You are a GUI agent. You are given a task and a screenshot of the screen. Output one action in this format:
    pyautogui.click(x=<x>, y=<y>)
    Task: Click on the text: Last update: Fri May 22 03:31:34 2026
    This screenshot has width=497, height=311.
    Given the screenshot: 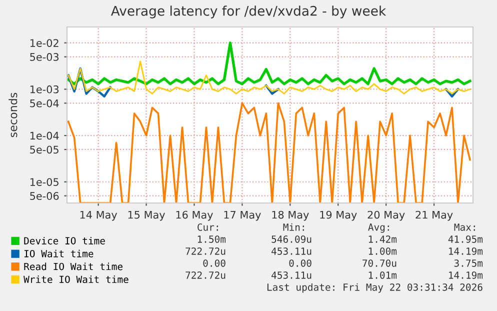 What is the action you would take?
    pyautogui.click(x=374, y=288)
    